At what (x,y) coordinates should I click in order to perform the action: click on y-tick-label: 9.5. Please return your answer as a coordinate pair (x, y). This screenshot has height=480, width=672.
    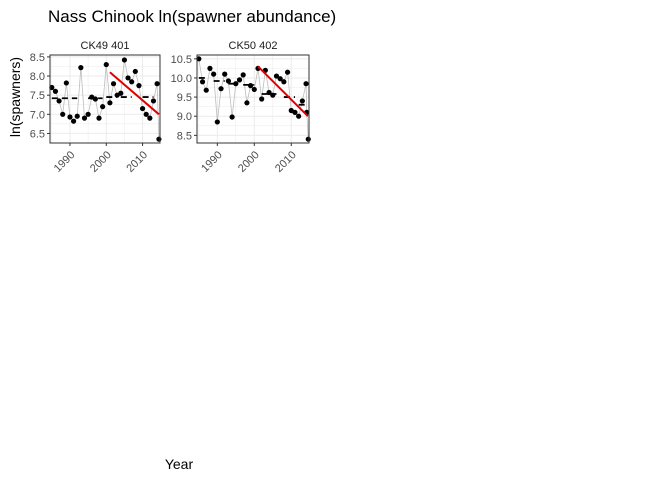
    Looking at the image, I should click on (184, 98).